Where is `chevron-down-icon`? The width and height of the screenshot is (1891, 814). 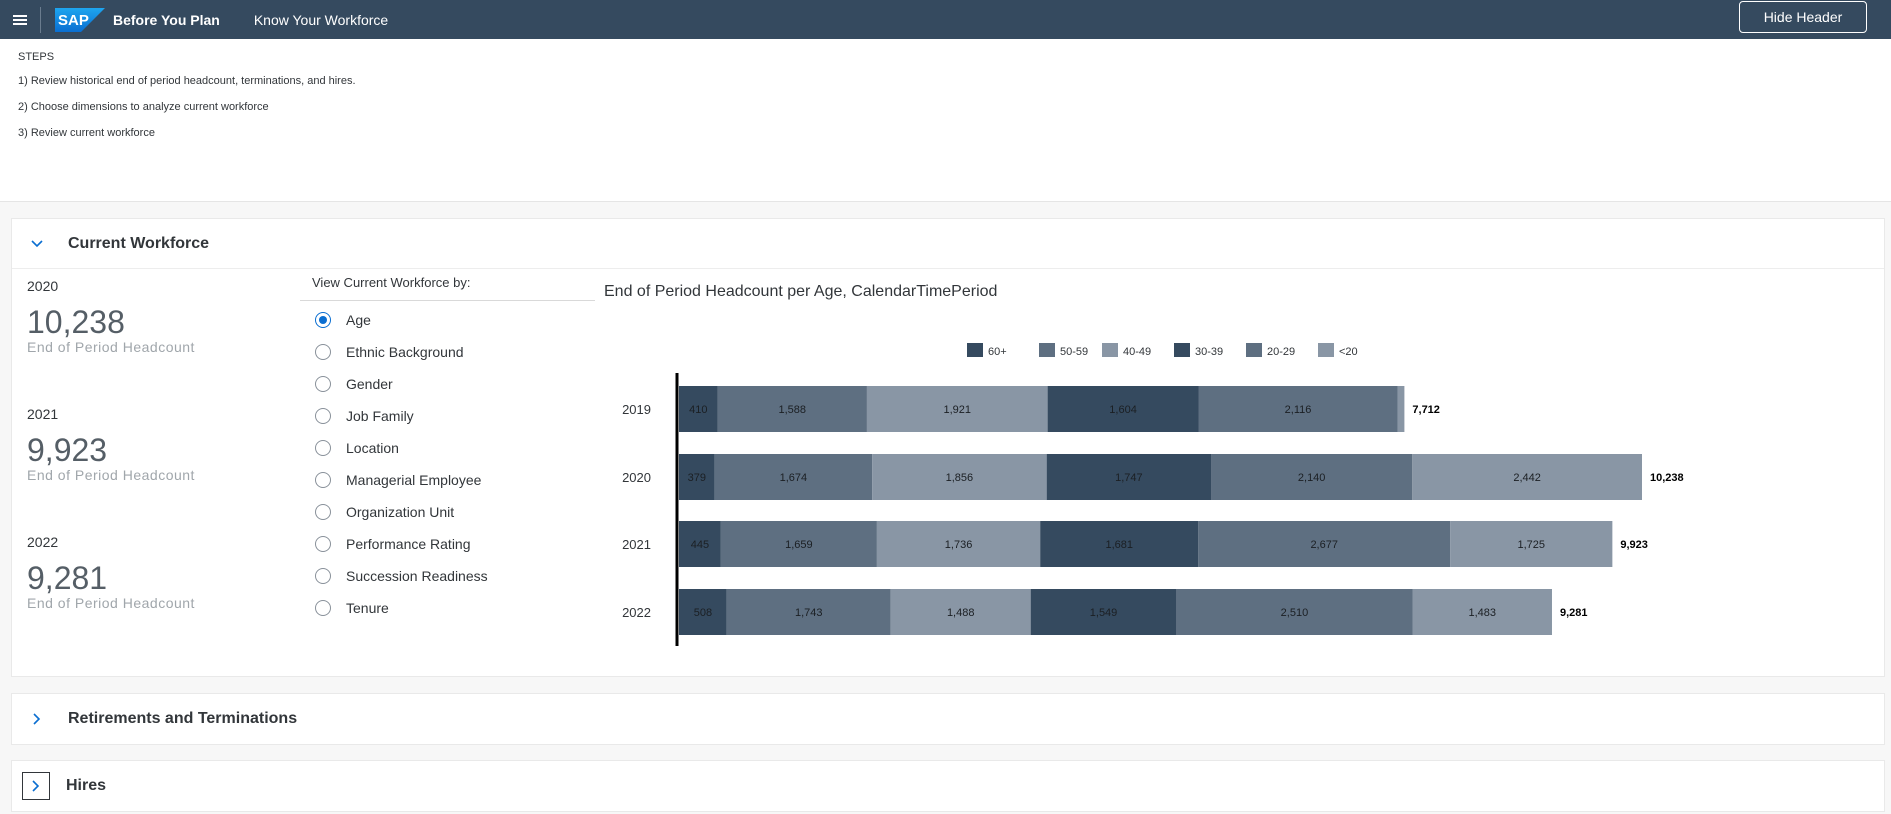
chevron-down-icon is located at coordinates (37, 244).